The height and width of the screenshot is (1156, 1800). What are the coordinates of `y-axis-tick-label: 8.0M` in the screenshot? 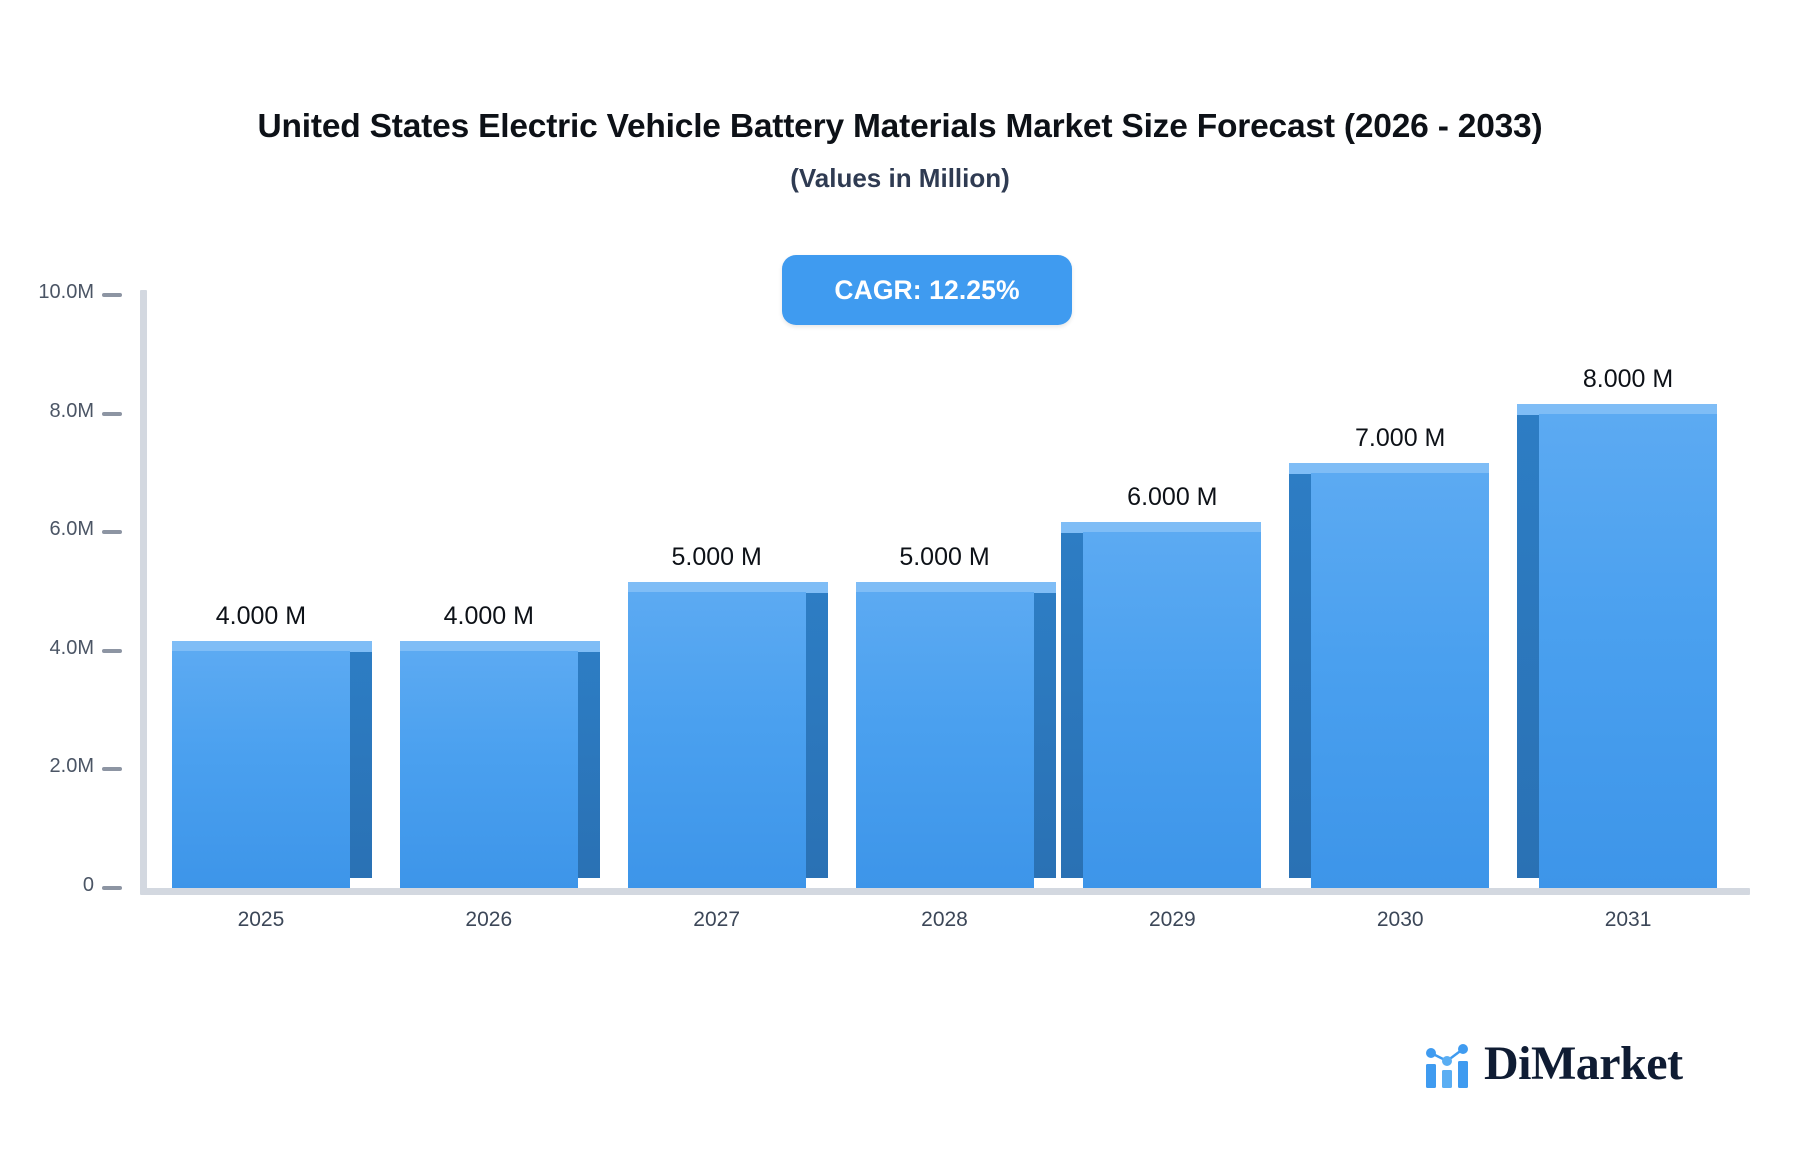 It's located at (71, 410).